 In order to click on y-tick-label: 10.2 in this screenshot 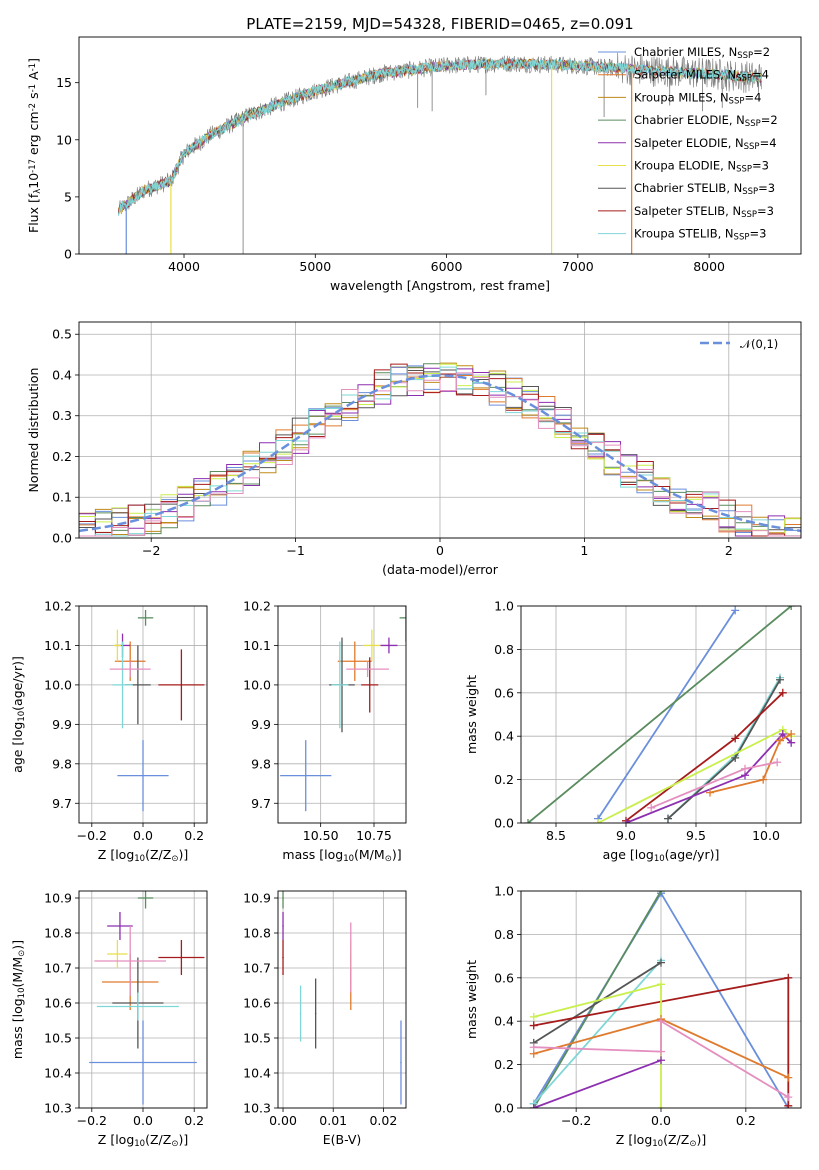, I will do `click(58, 606)`.